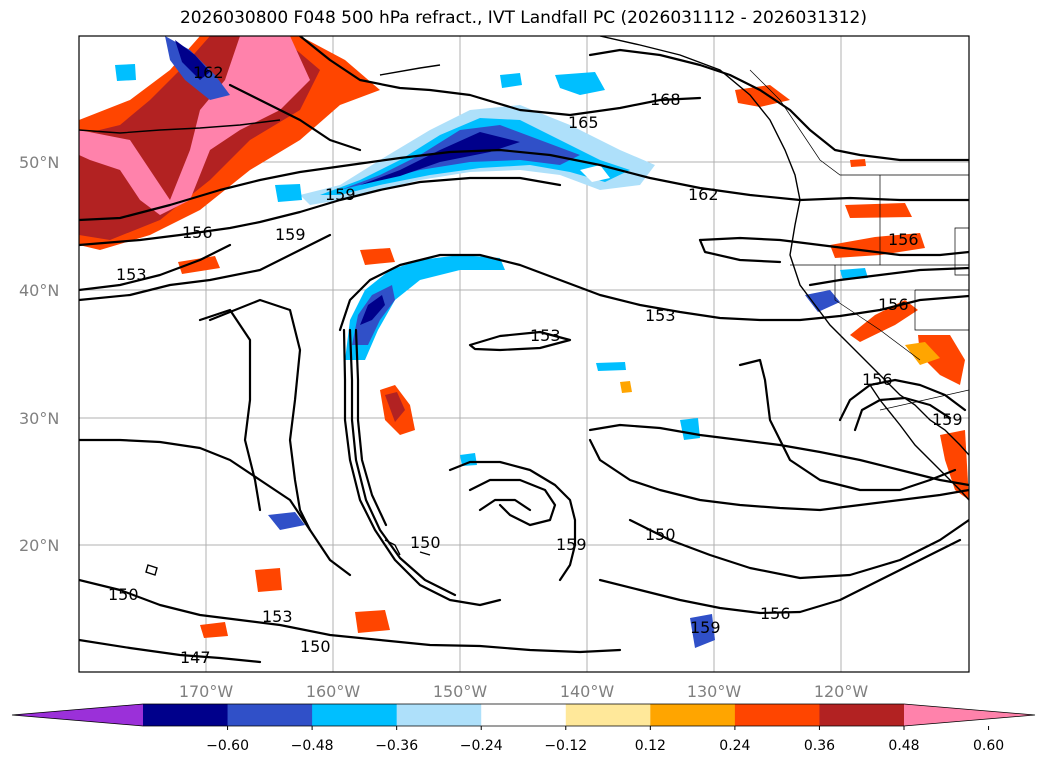 Image resolution: width=1047 pixels, height=765 pixels. What do you see at coordinates (39, 290) in the screenshot?
I see `lat-label: 40°N` at bounding box center [39, 290].